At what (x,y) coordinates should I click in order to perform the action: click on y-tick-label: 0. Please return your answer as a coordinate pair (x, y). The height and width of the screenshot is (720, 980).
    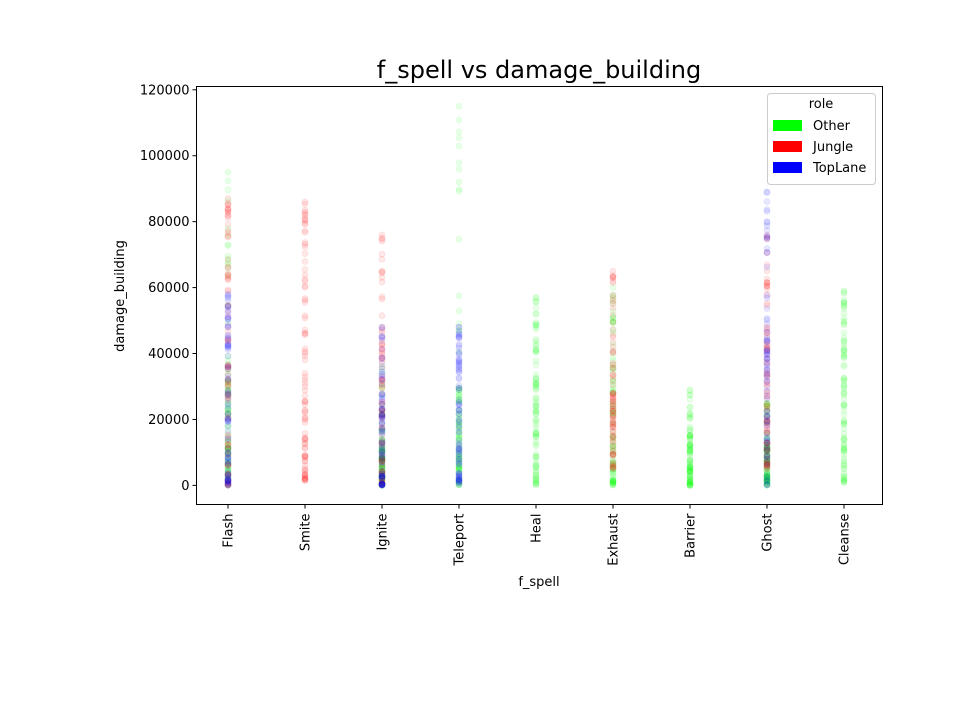
    Looking at the image, I should click on (185, 486).